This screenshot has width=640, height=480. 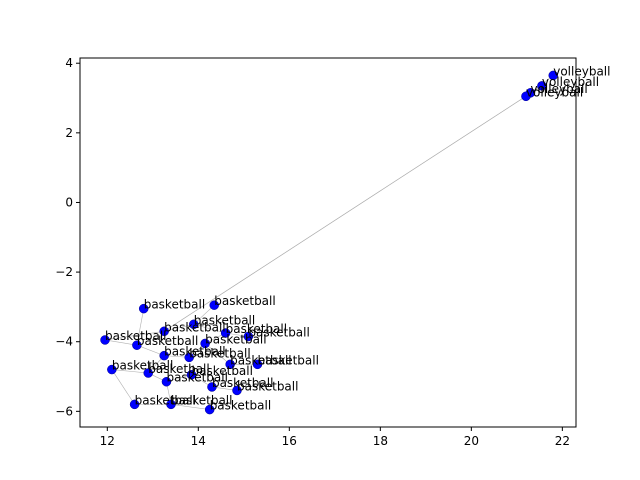 What do you see at coordinates (198, 441) in the screenshot?
I see `x-tick-label: 14` at bounding box center [198, 441].